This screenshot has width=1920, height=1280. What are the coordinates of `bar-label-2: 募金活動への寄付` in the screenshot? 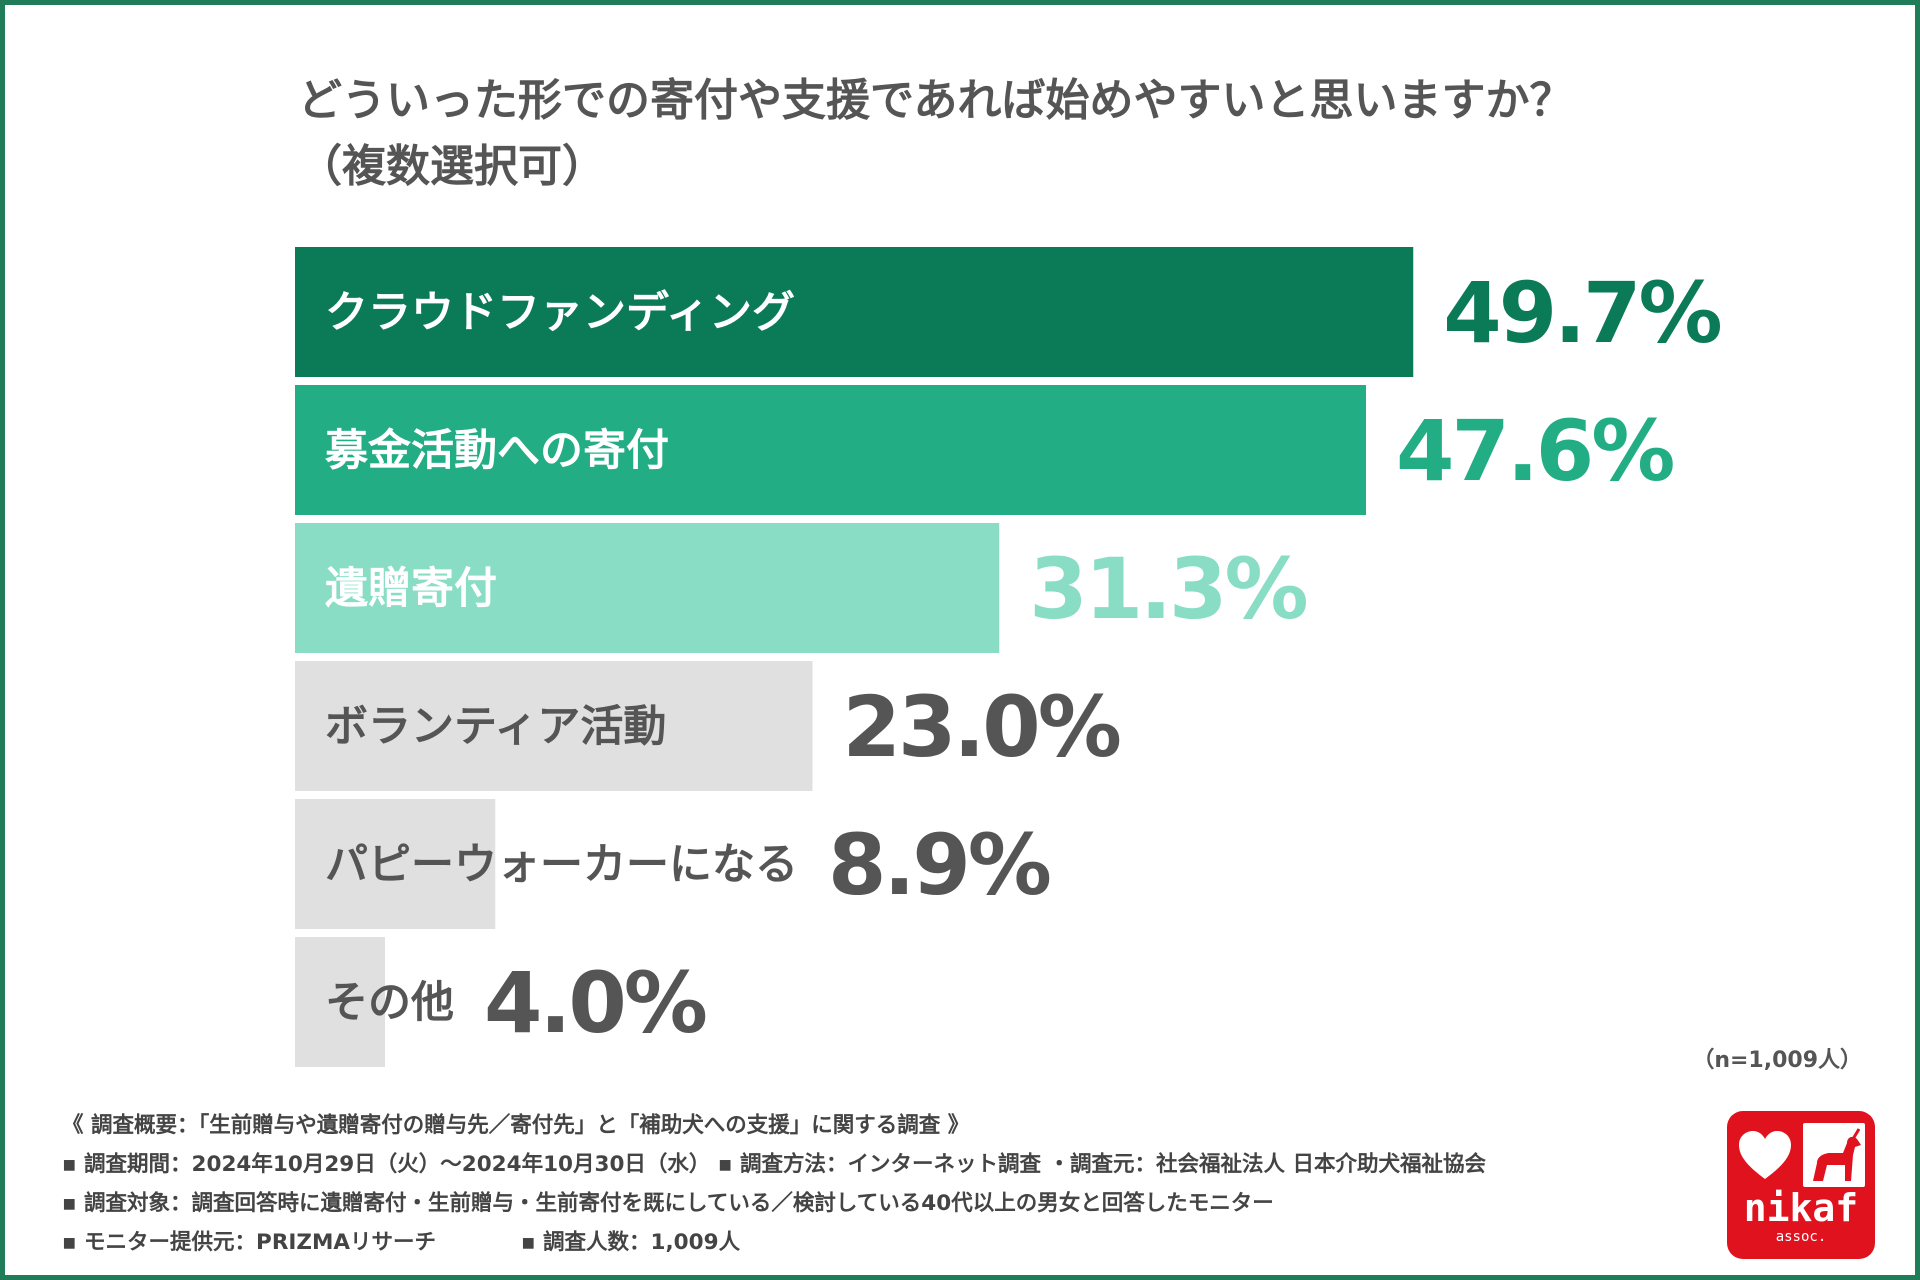 It's located at (496, 451).